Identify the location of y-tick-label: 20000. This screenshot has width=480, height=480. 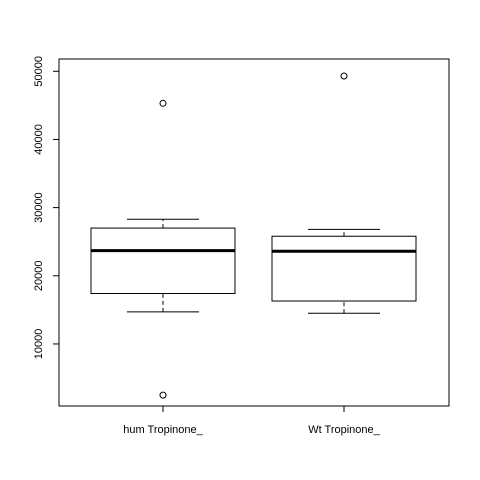
(39, 275).